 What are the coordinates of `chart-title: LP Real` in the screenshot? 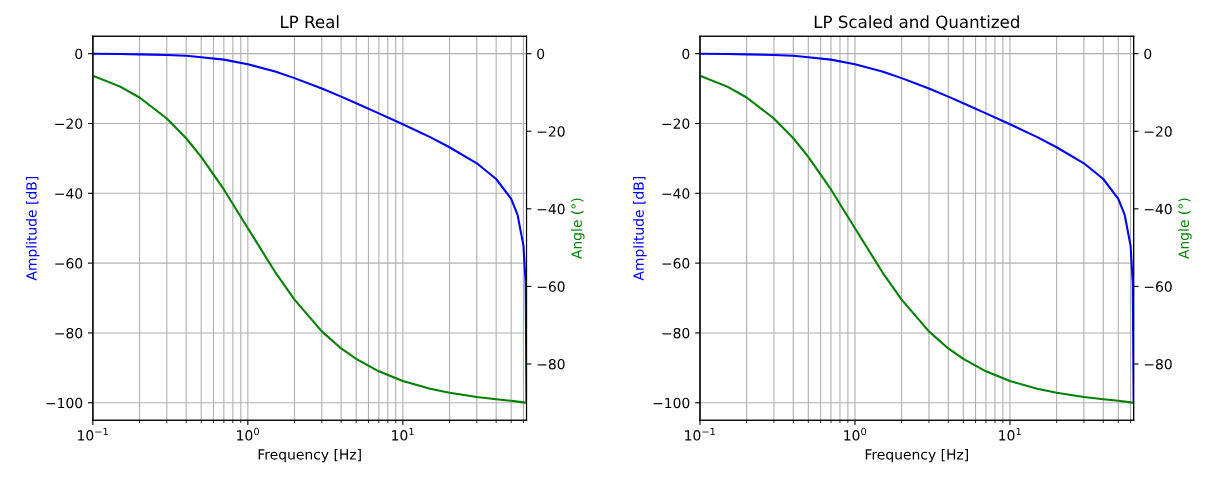 It's located at (310, 22).